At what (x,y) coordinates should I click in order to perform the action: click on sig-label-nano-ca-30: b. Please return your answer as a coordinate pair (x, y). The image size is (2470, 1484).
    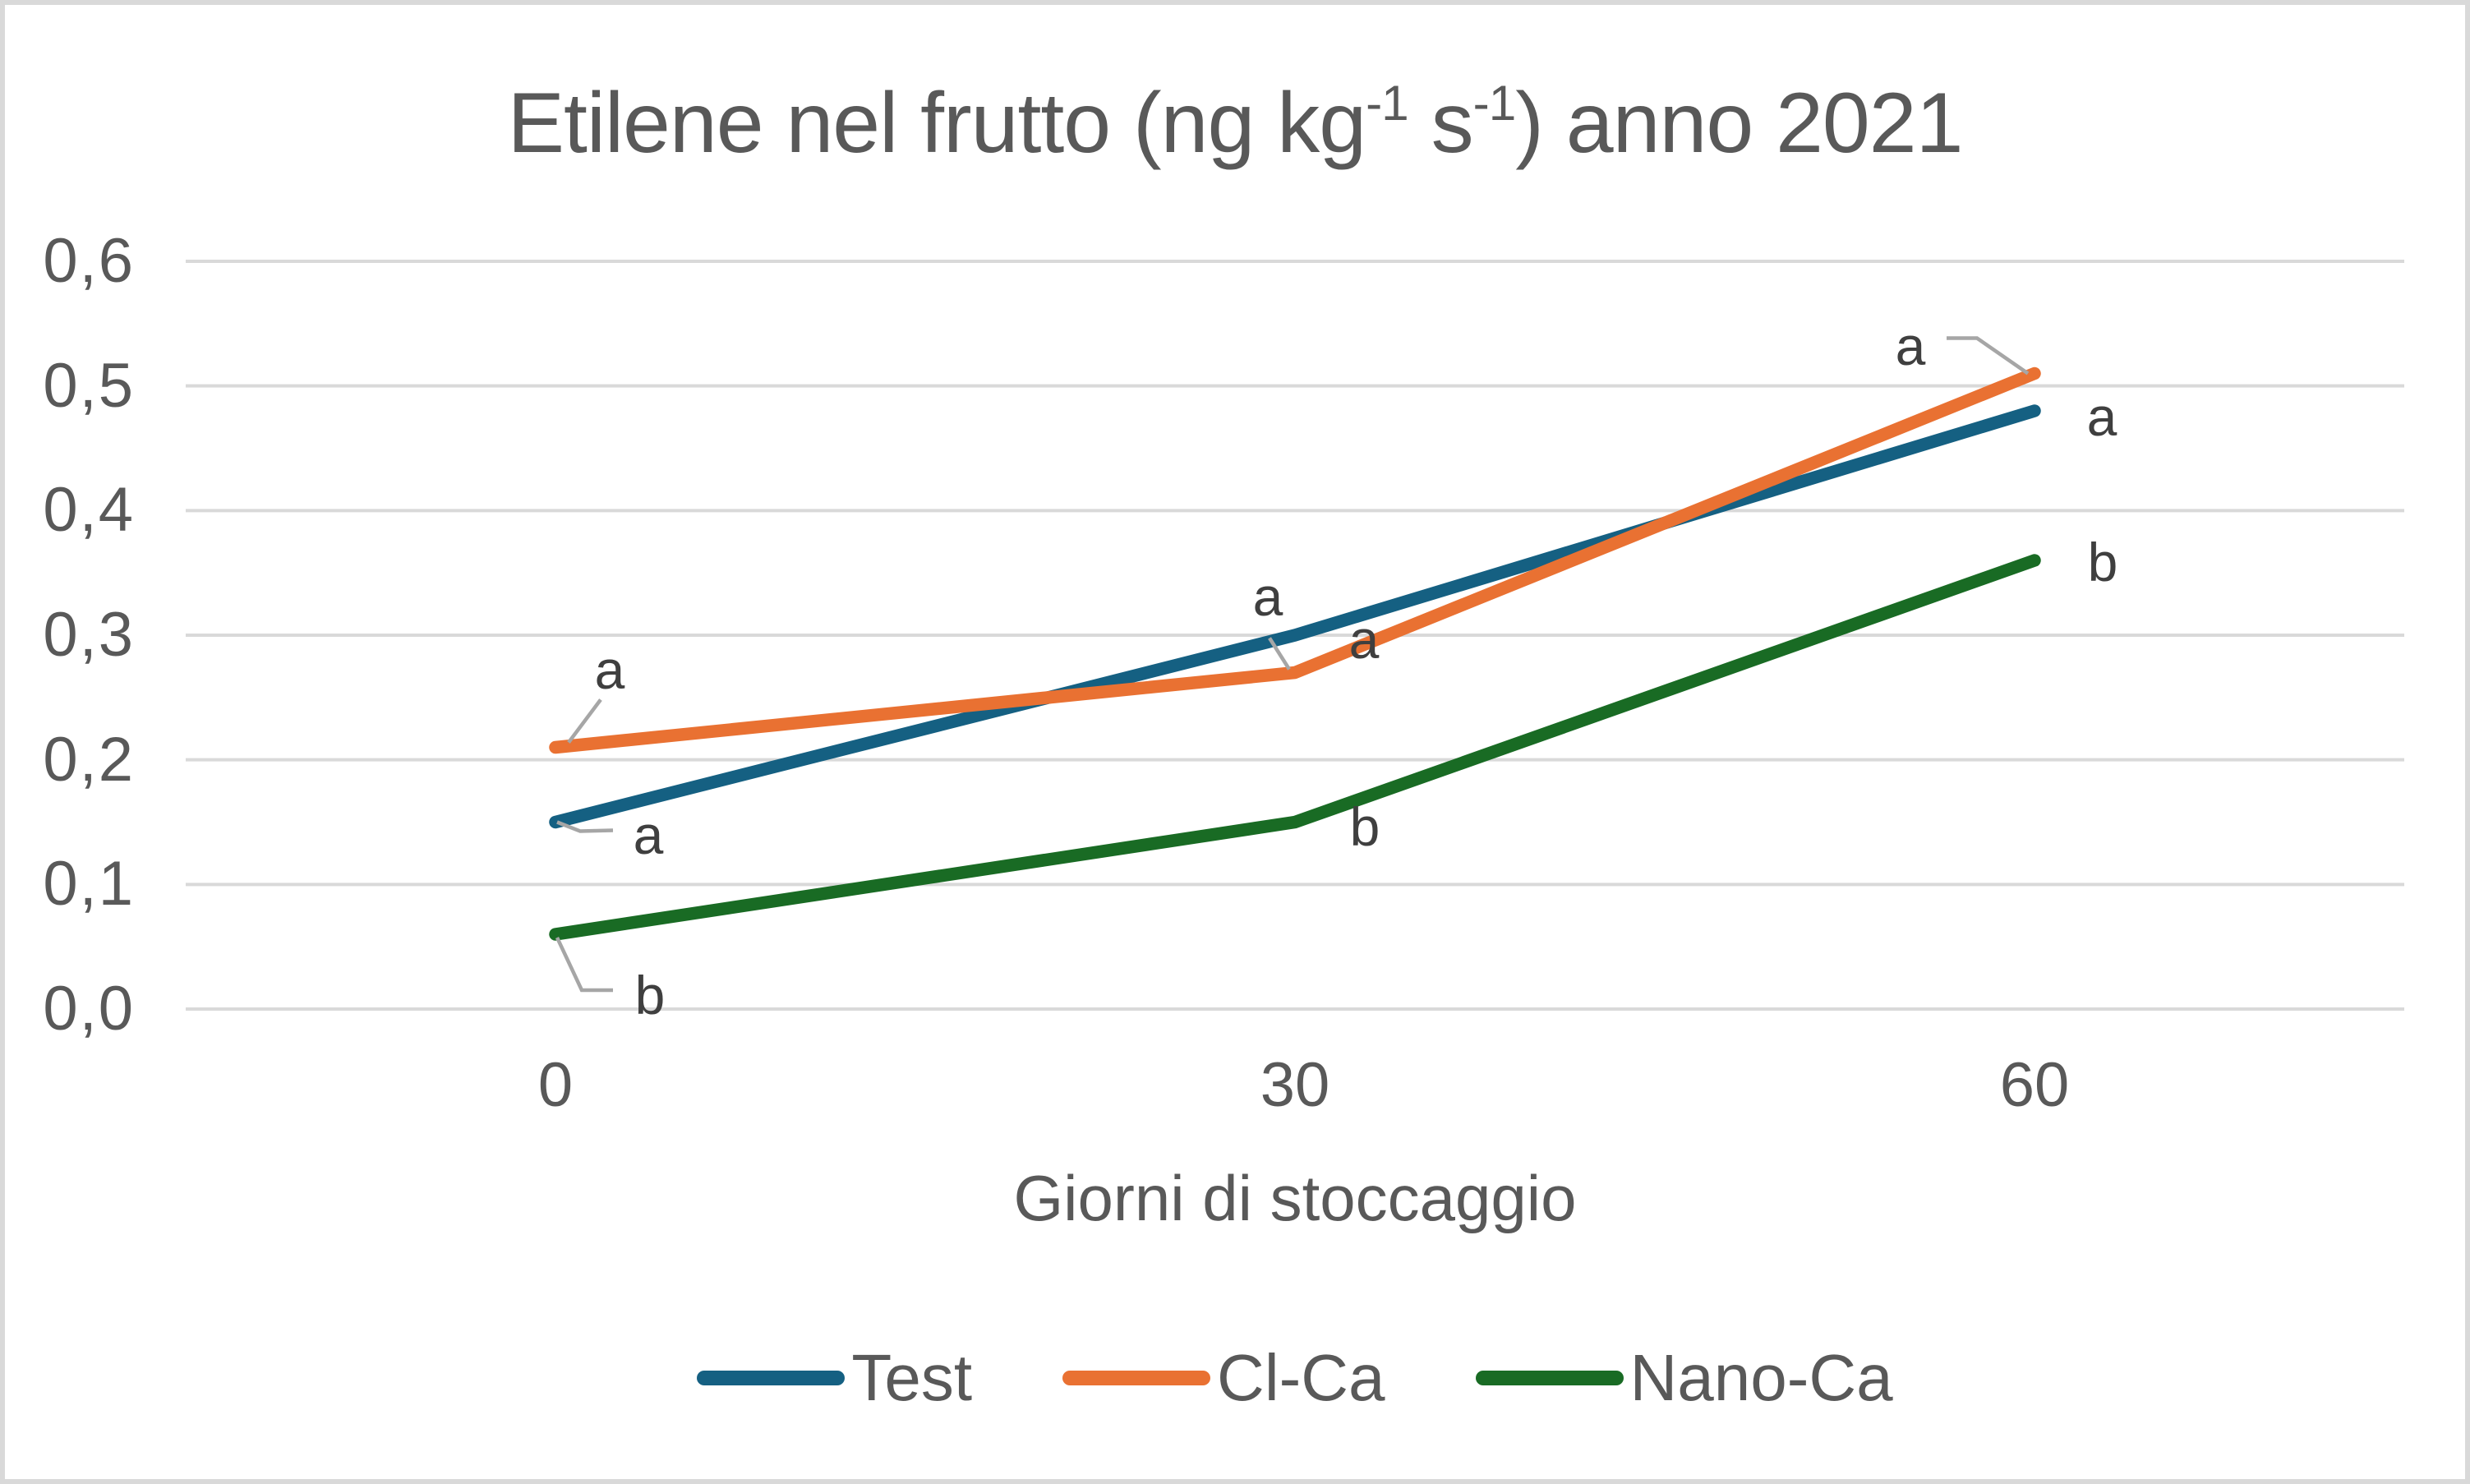
    Looking at the image, I should click on (1364, 826).